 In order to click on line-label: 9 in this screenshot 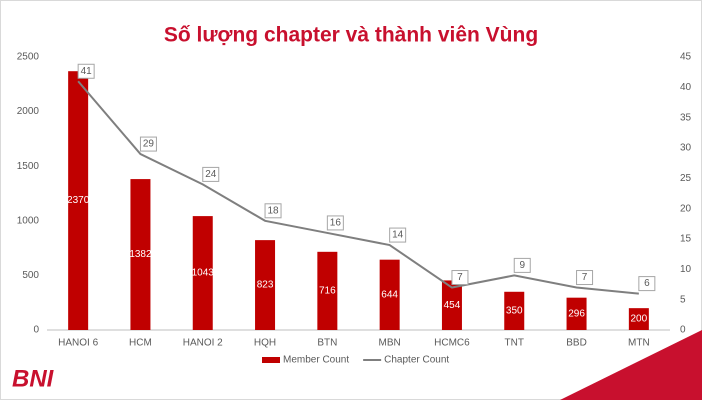, I will do `click(522, 265)`.